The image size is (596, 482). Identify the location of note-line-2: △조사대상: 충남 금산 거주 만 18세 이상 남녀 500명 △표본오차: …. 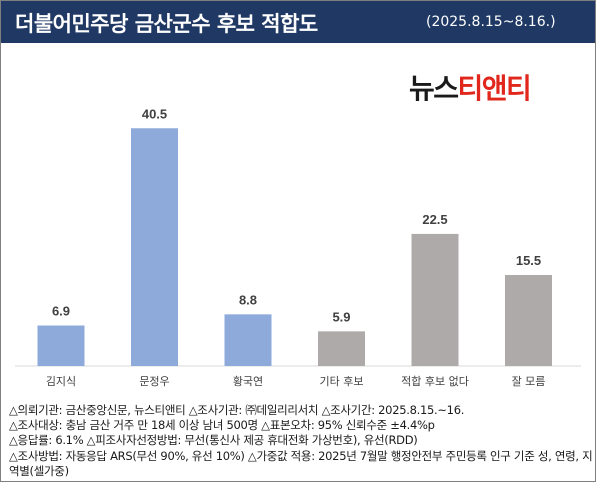
(222, 425).